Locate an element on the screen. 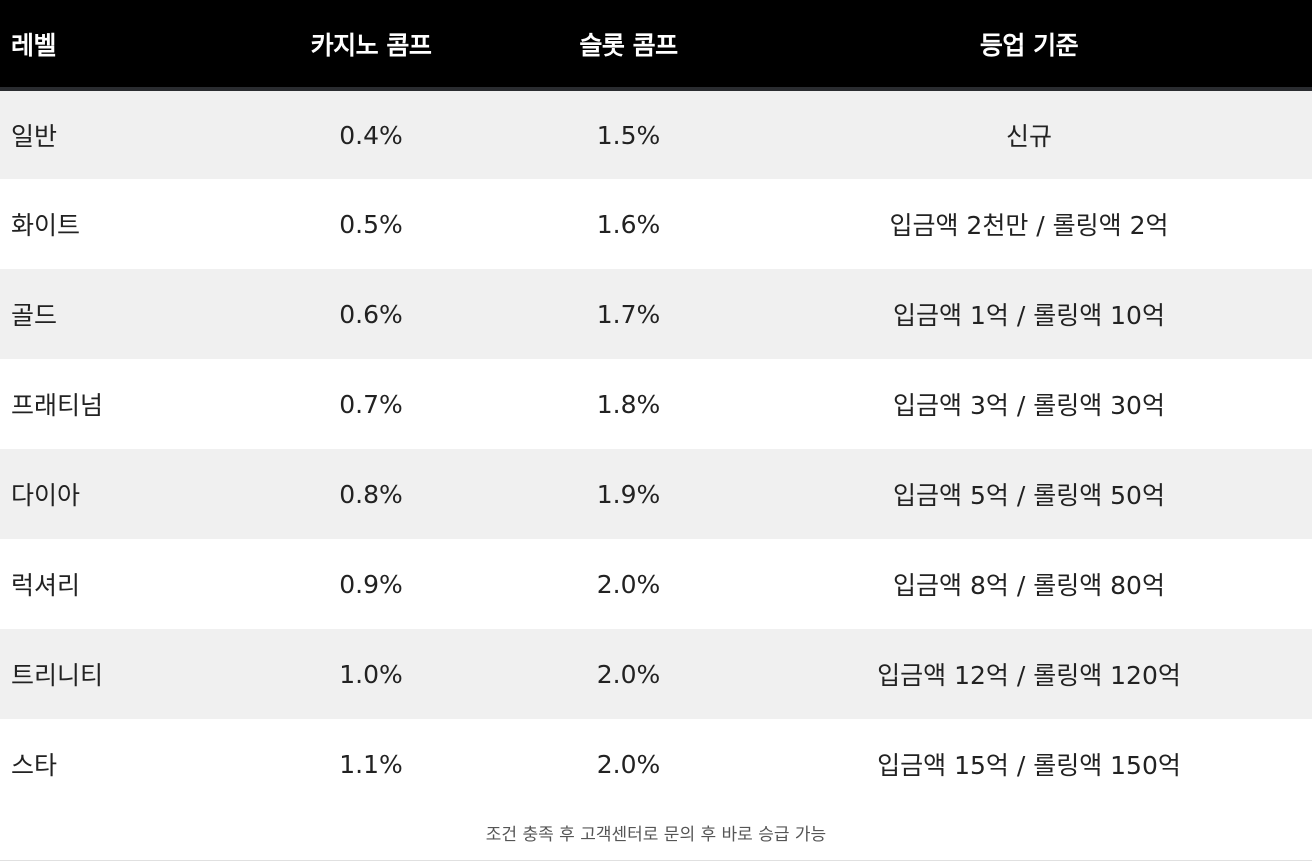 The height and width of the screenshot is (865, 1312). cell-level: 골드 is located at coordinates (34, 315).